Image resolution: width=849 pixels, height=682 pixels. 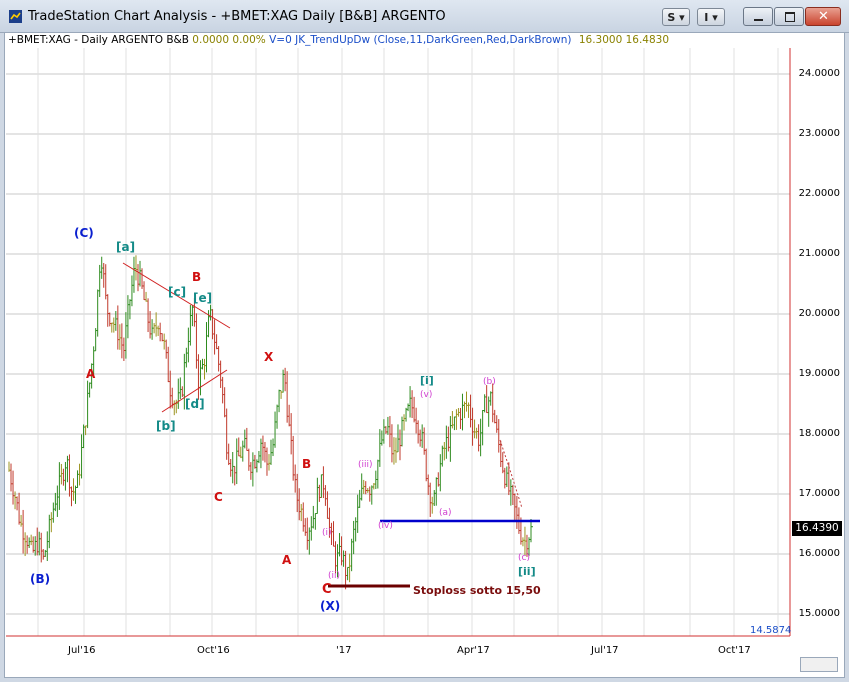 What do you see at coordinates (82, 650) in the screenshot?
I see `time-tick-label: Jul'16` at bounding box center [82, 650].